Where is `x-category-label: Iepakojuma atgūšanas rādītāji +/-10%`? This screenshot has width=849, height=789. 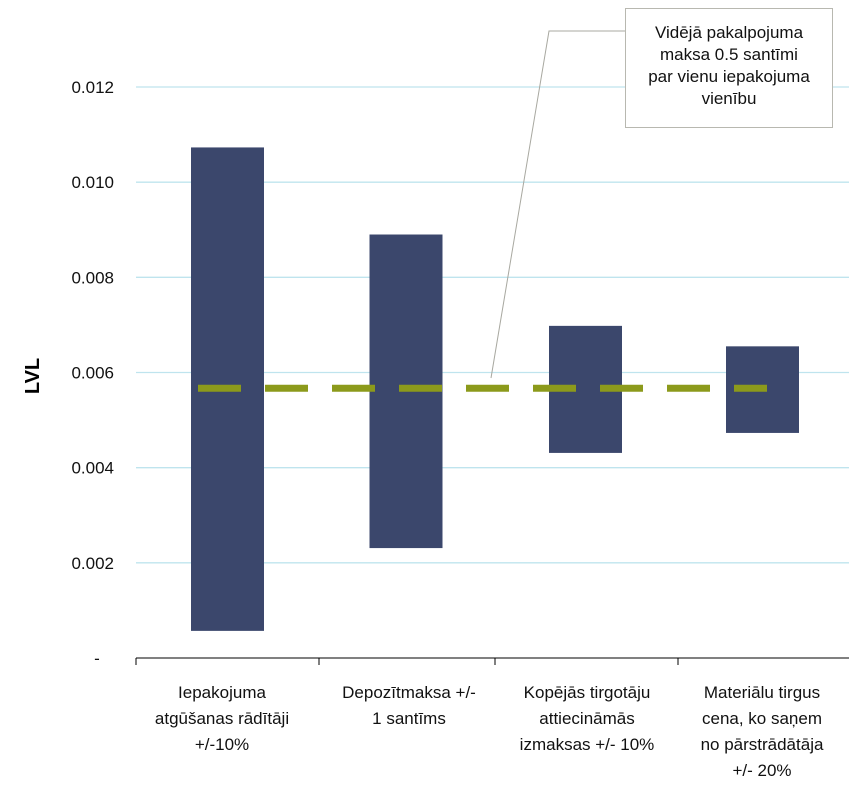
x-category-label: Iepakojuma atgūšanas rādītāji +/-10% is located at coordinates (222, 718).